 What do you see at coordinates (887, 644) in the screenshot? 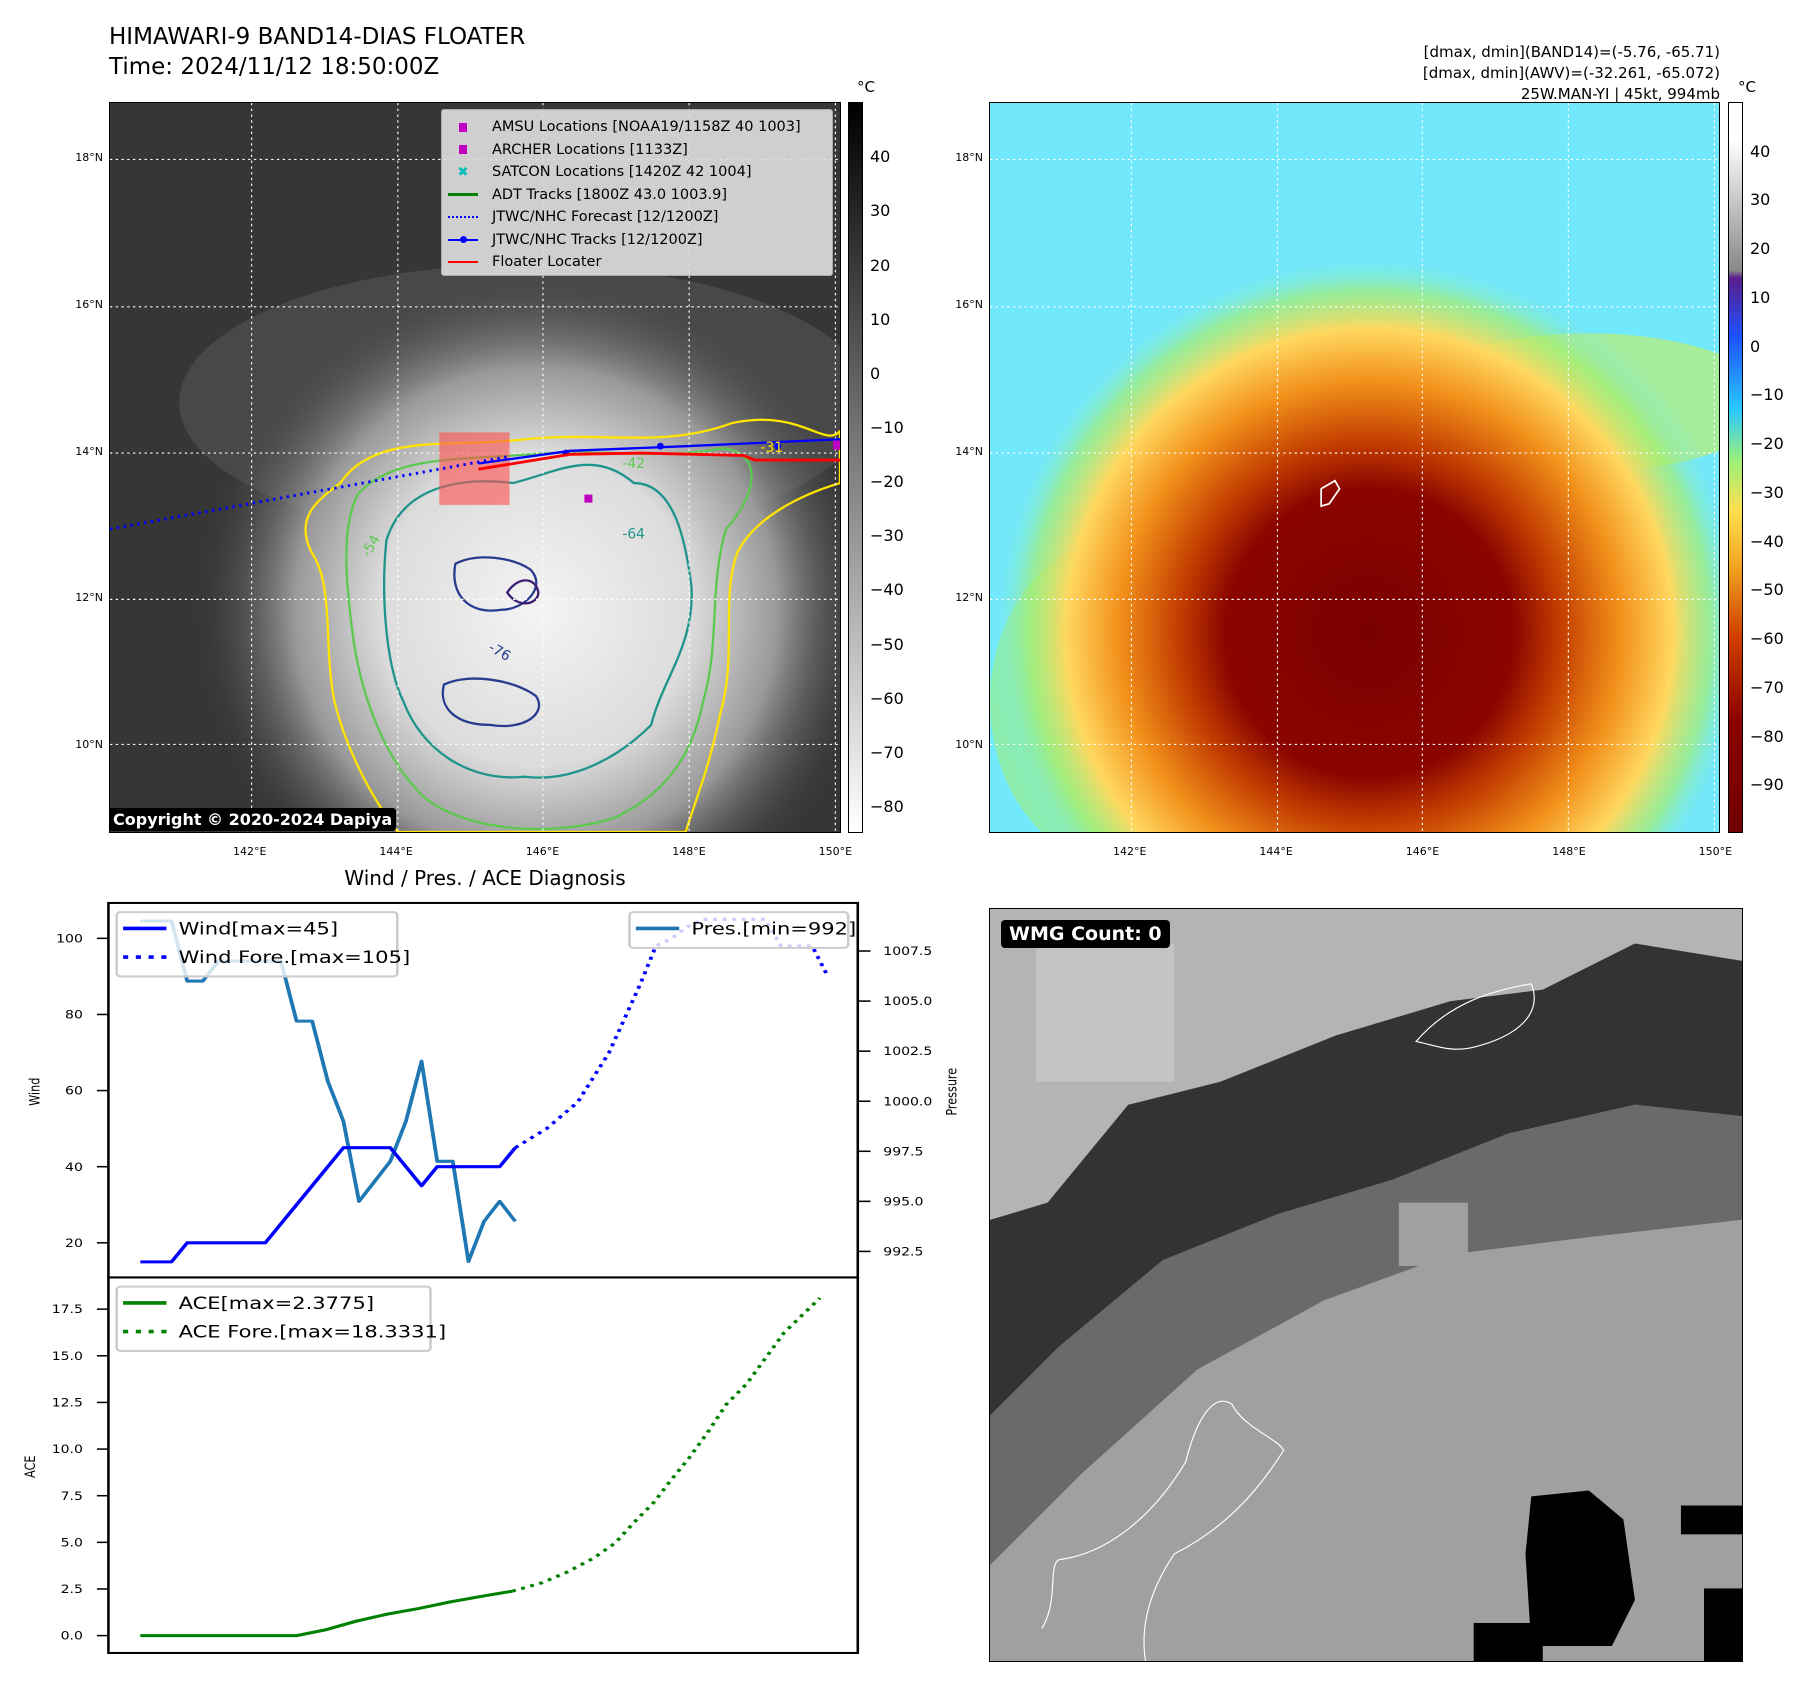
I see `ir-colorbar-tick: −50` at bounding box center [887, 644].